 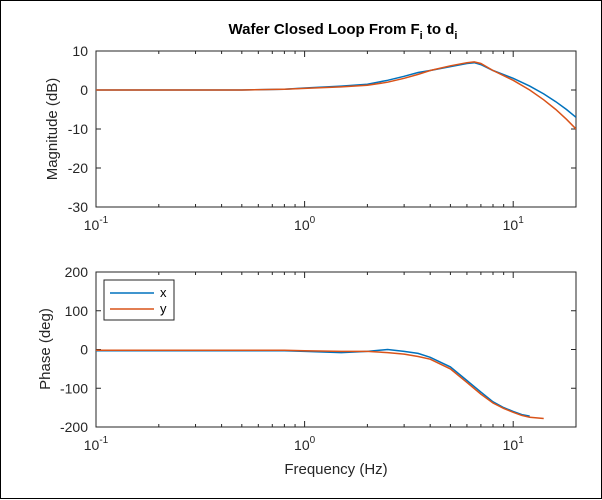 What do you see at coordinates (320, 384) in the screenshot?
I see `phase-series-y` at bounding box center [320, 384].